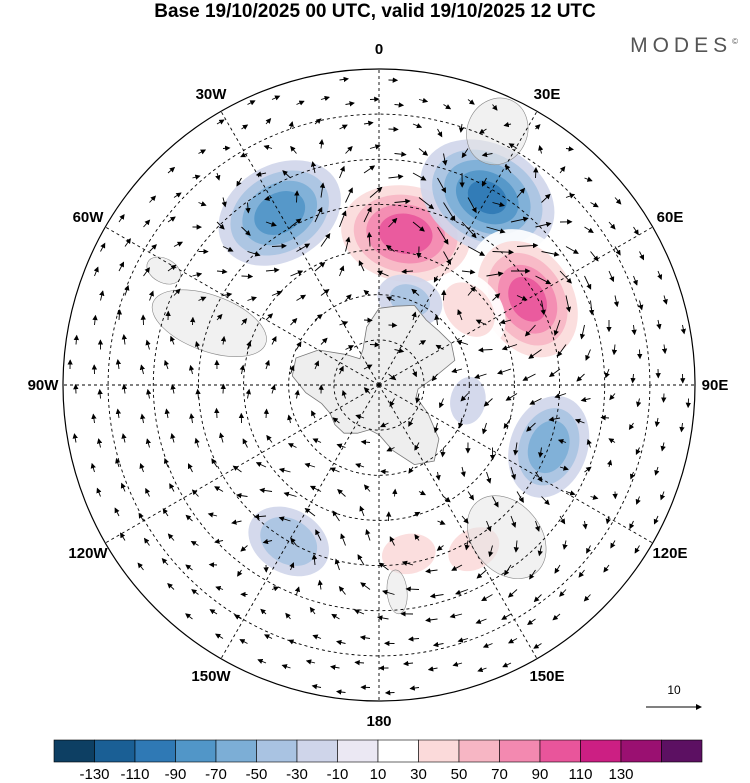 The width and height of the screenshot is (750, 783). I want to click on latitude-circle, so click(379, 385).